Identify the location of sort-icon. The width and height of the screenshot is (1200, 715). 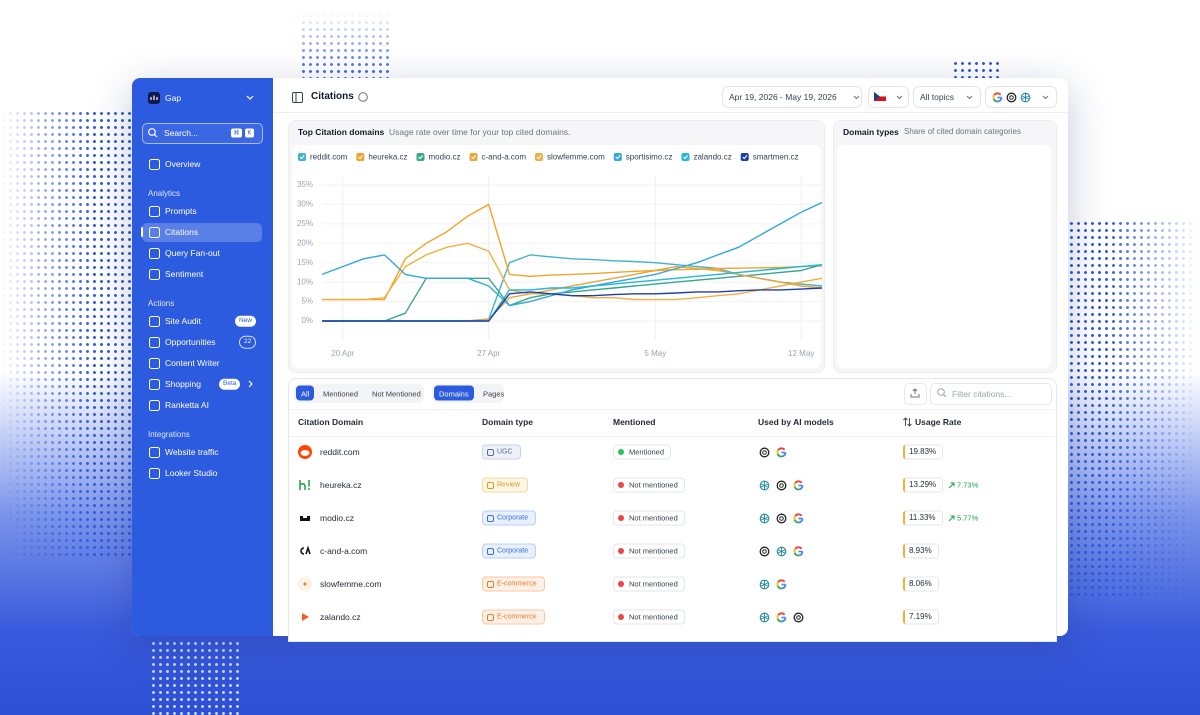
(907, 422).